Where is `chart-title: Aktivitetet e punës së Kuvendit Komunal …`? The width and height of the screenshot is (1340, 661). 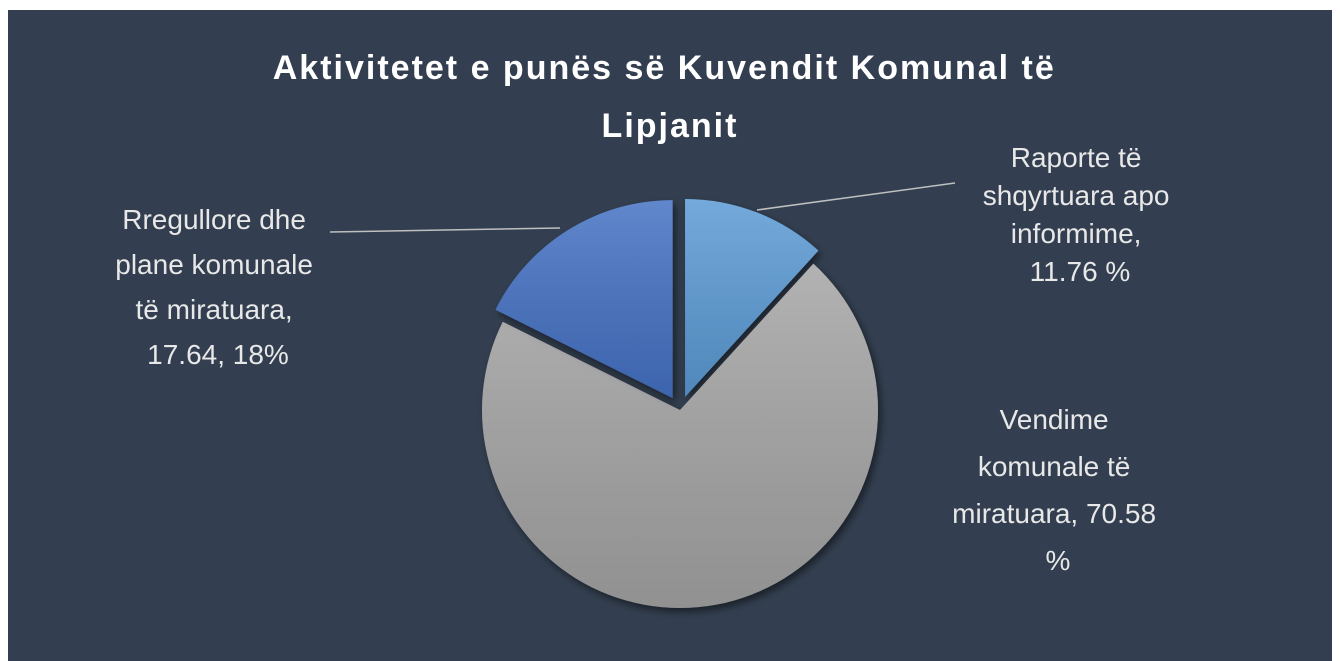
chart-title: Aktivitetet e punës së Kuvendit Komunal … is located at coordinates (670, 97).